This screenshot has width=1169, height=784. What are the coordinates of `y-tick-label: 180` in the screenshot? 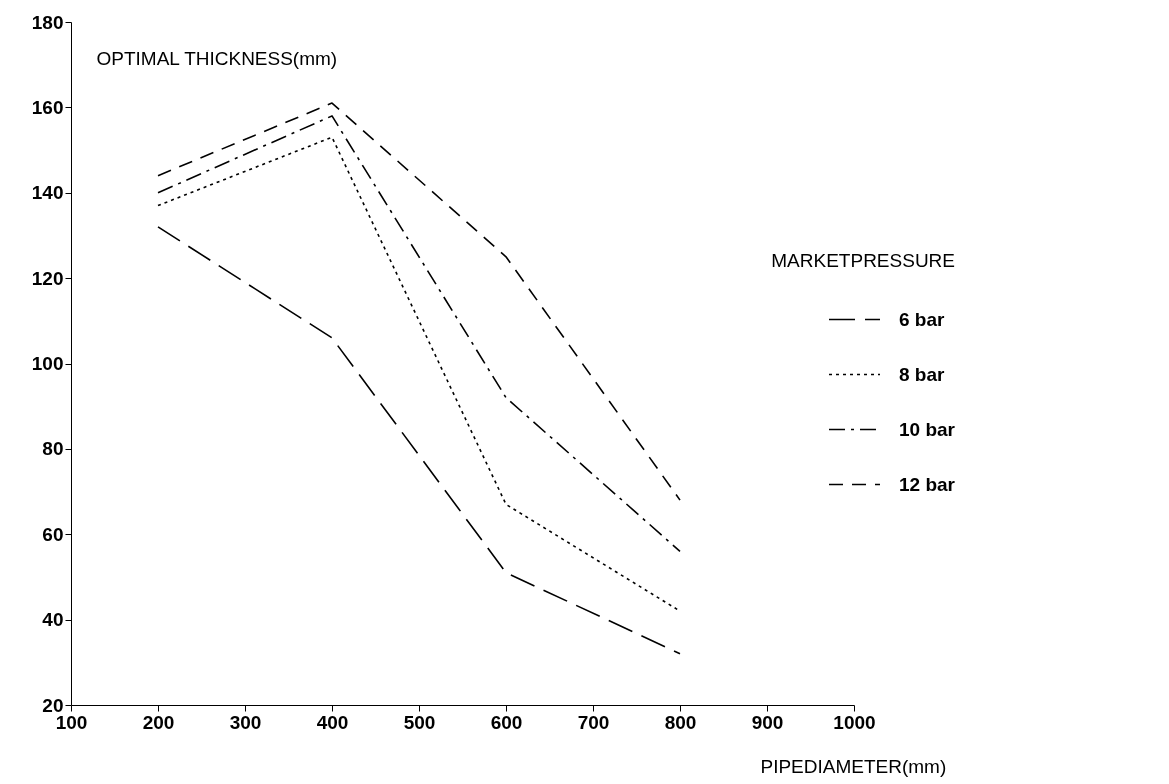 It's located at (47, 22).